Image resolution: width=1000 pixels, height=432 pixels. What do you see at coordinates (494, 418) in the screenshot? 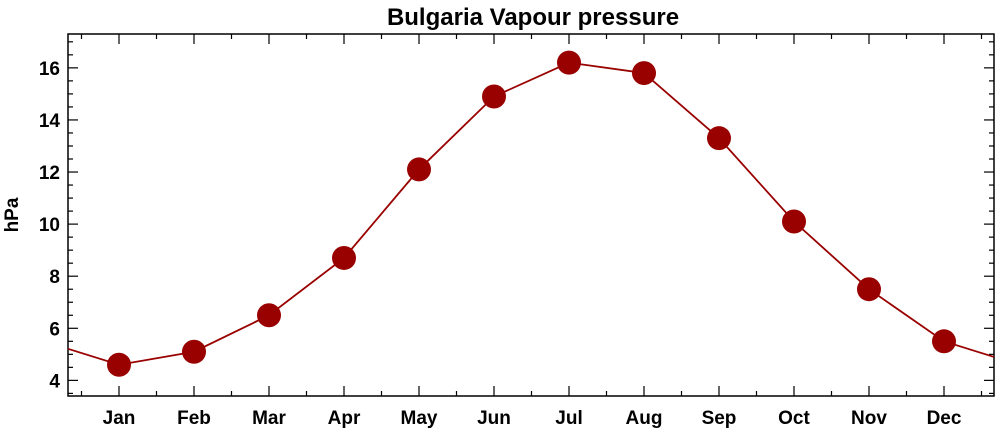
I see `x-tick-label: Jun` at bounding box center [494, 418].